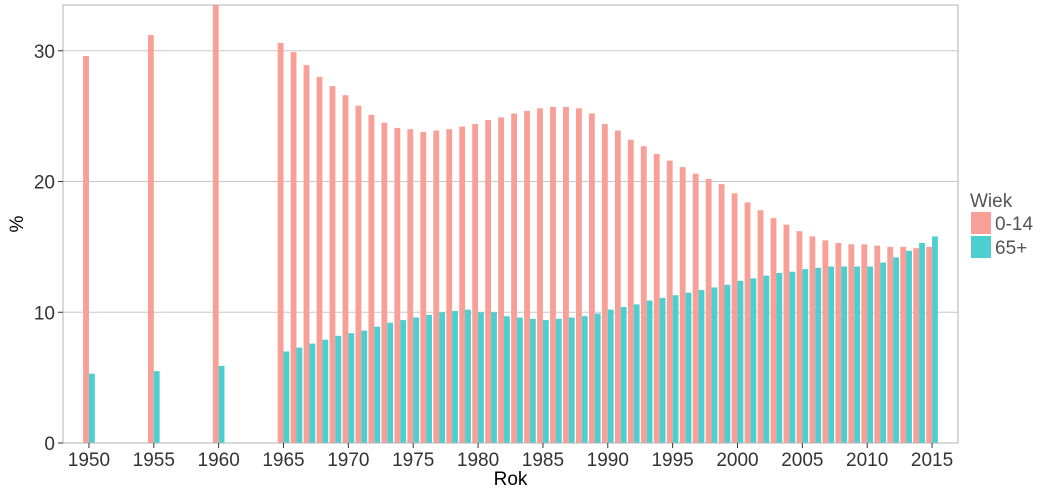 The height and width of the screenshot is (497, 1057). What do you see at coordinates (766, 359) in the screenshot?
I see `bar-65+-2002` at bounding box center [766, 359].